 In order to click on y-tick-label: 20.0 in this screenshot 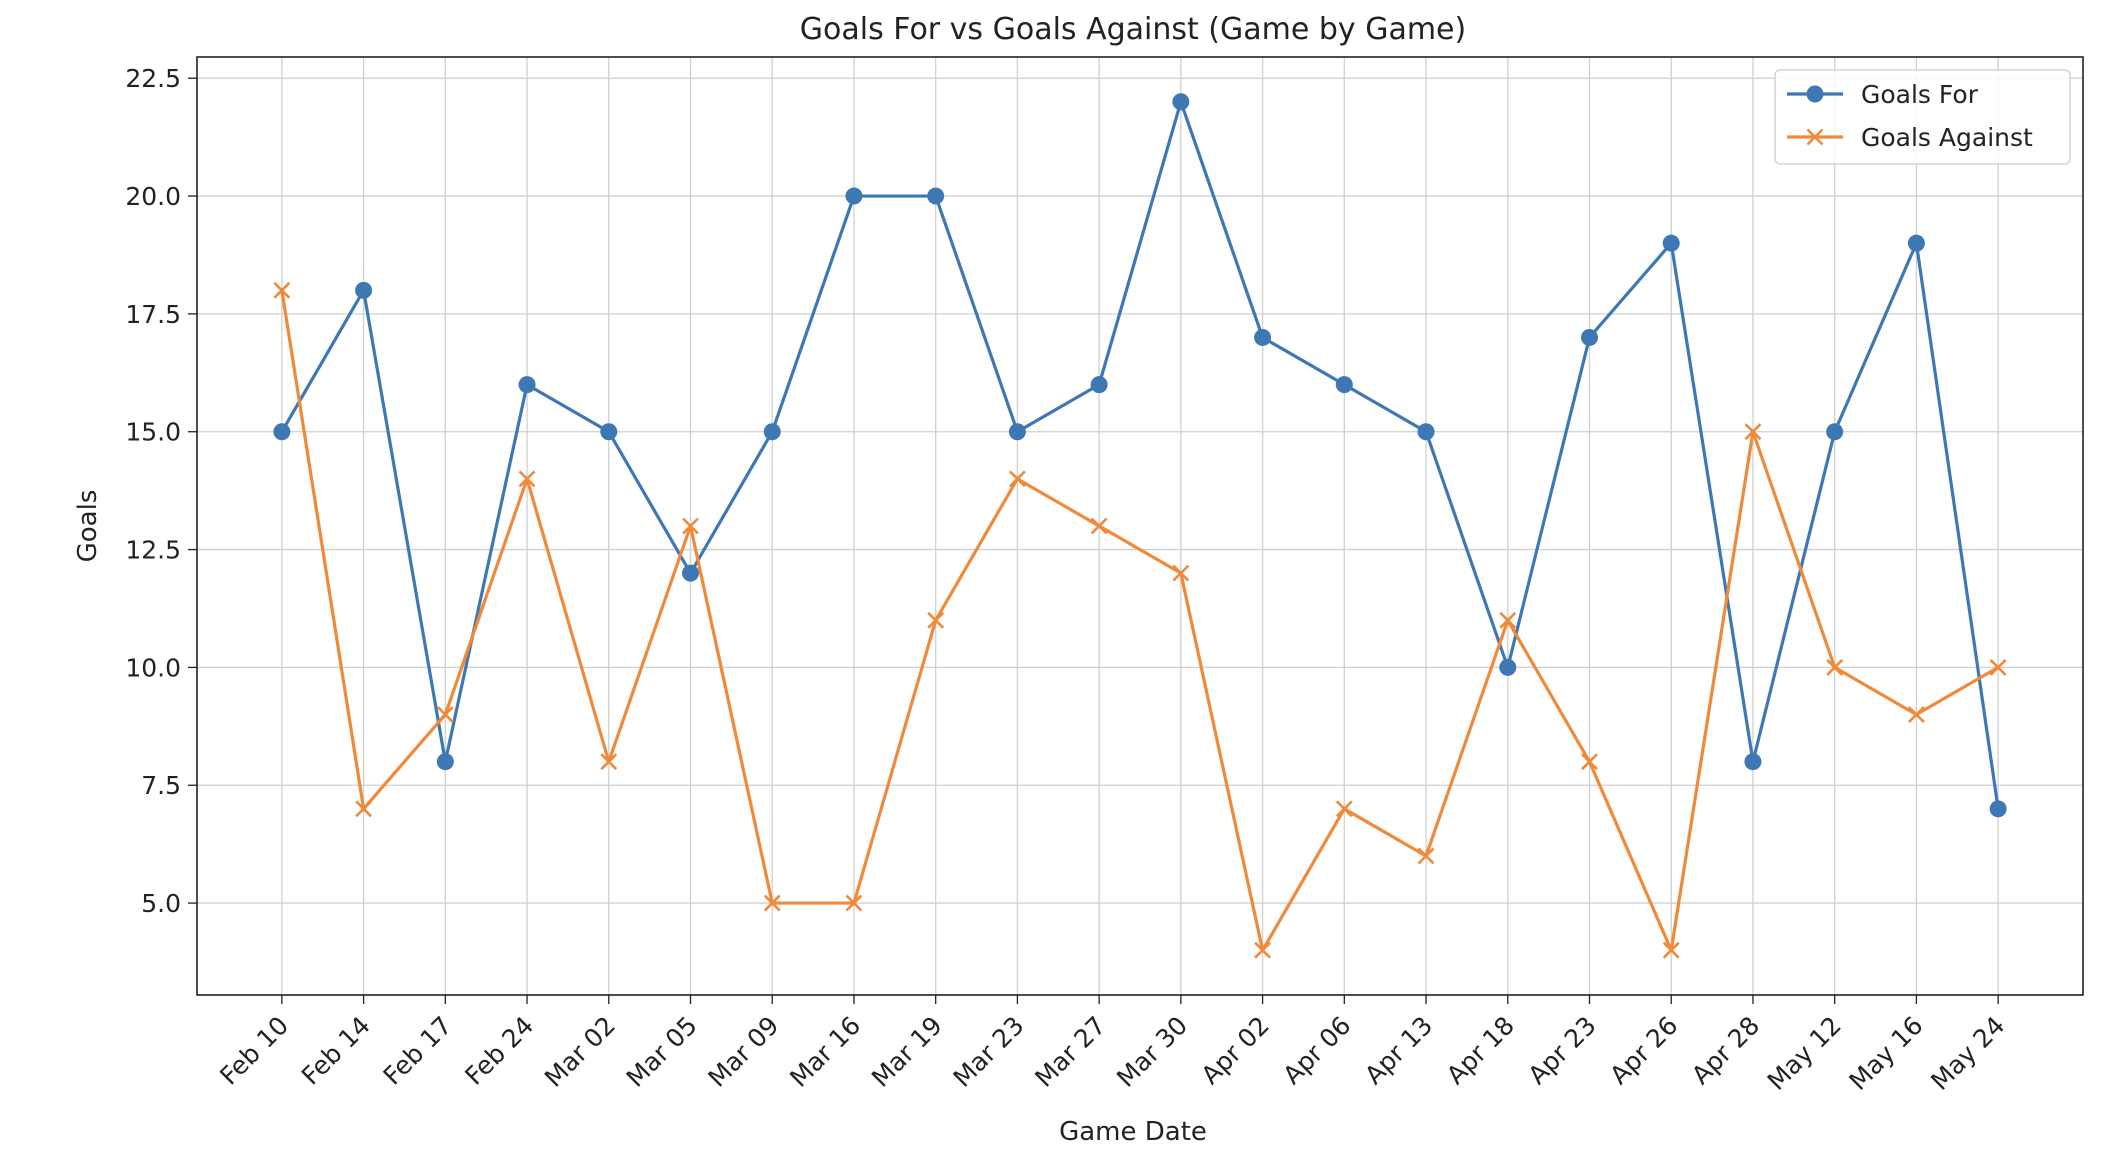, I will do `click(153, 196)`.